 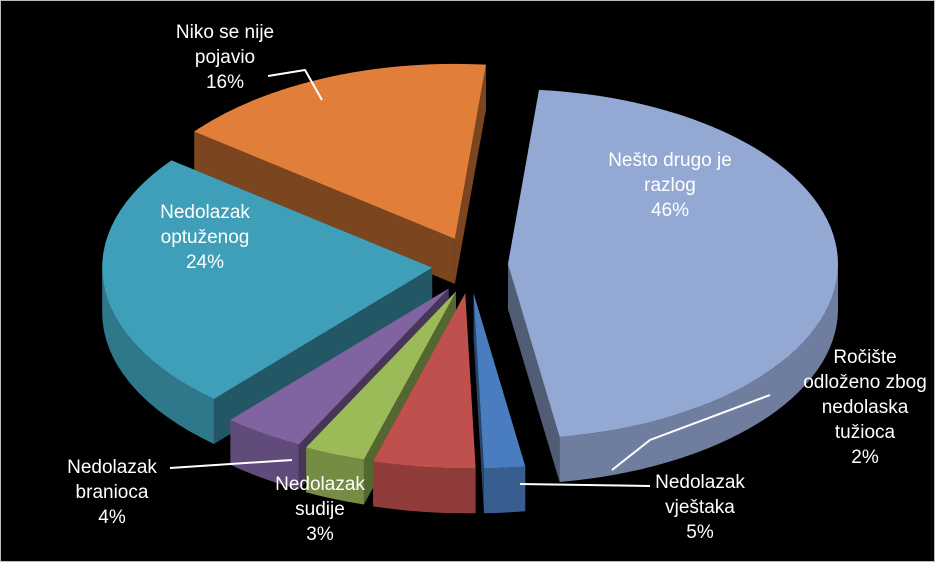 I want to click on label-name: Ročište odloženo zbog nedolaska tužioca, so click(x=865, y=395).